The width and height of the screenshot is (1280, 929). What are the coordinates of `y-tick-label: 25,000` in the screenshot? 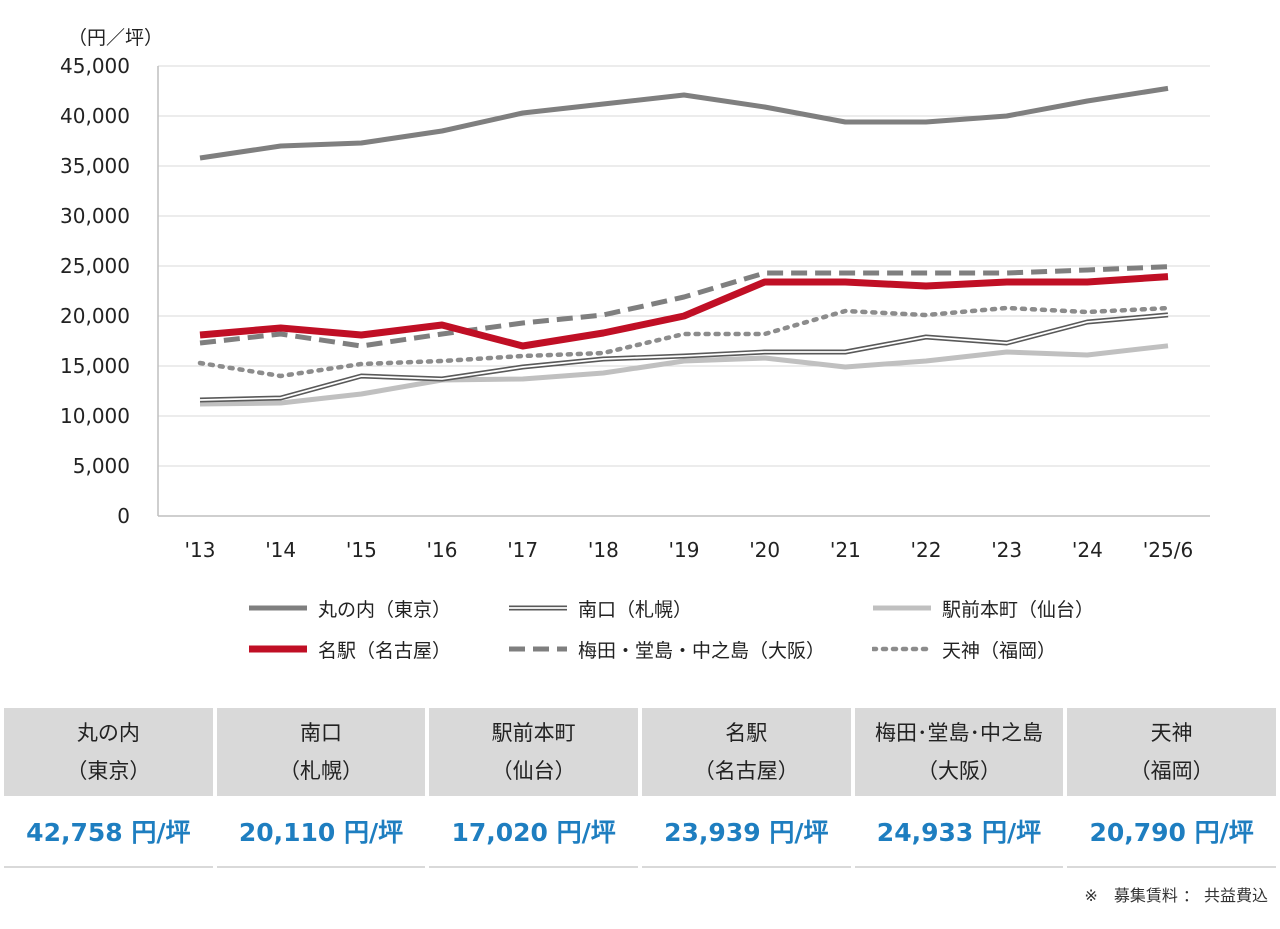 It's located at (95, 266).